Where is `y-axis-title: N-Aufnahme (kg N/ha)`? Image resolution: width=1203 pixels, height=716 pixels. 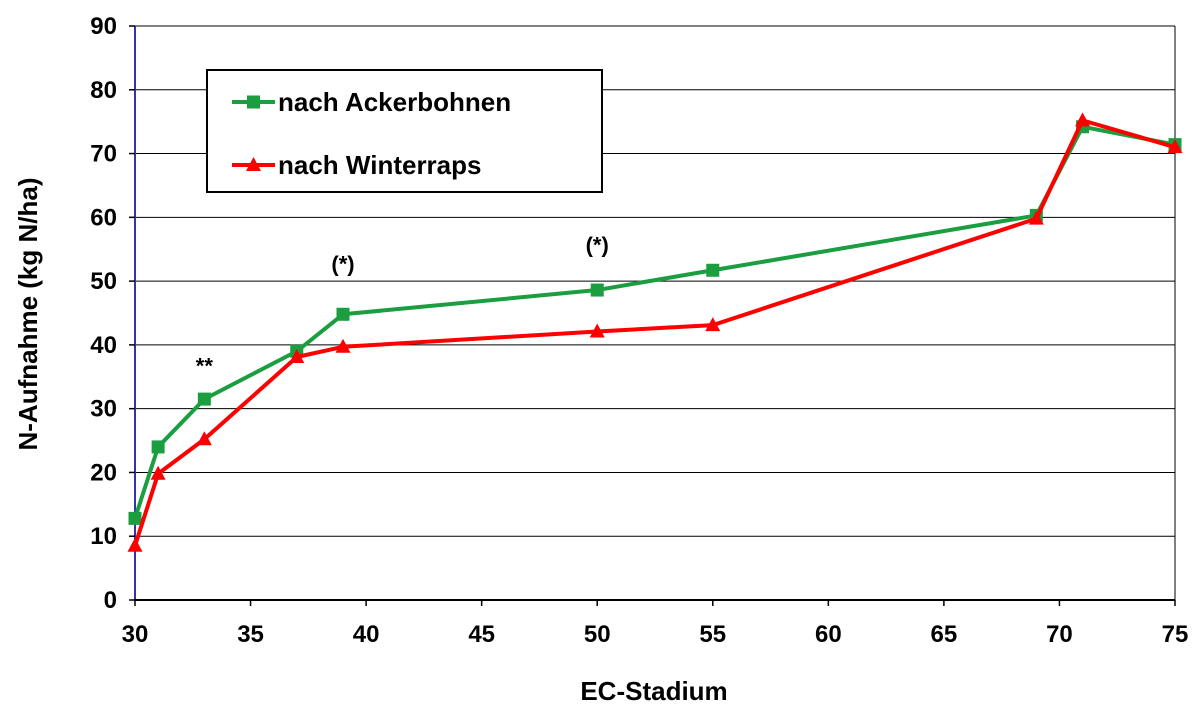
y-axis-title: N-Aufnahme (kg N/ha) is located at coordinates (28, 314).